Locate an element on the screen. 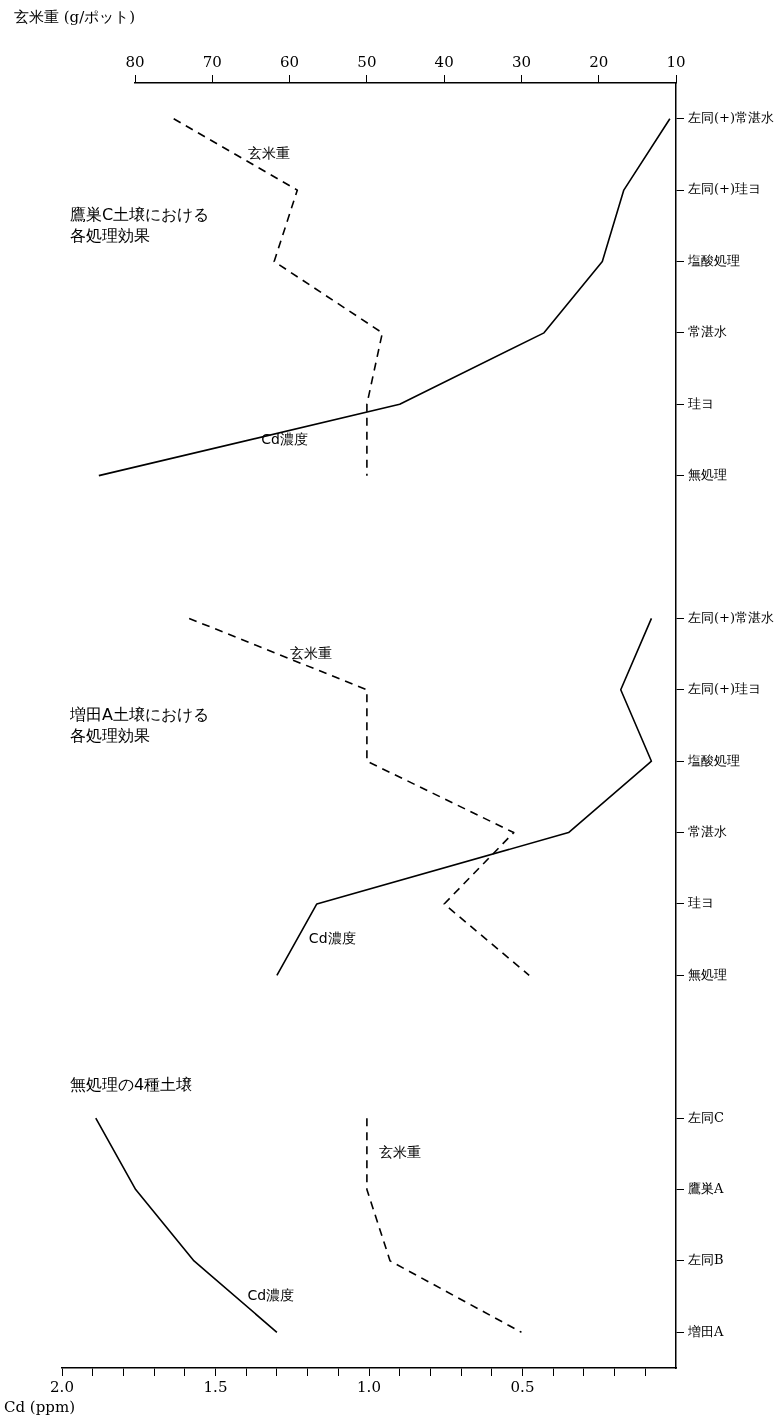 The width and height of the screenshot is (774, 1418). x2-tick-label: 20 is located at coordinates (599, 61).